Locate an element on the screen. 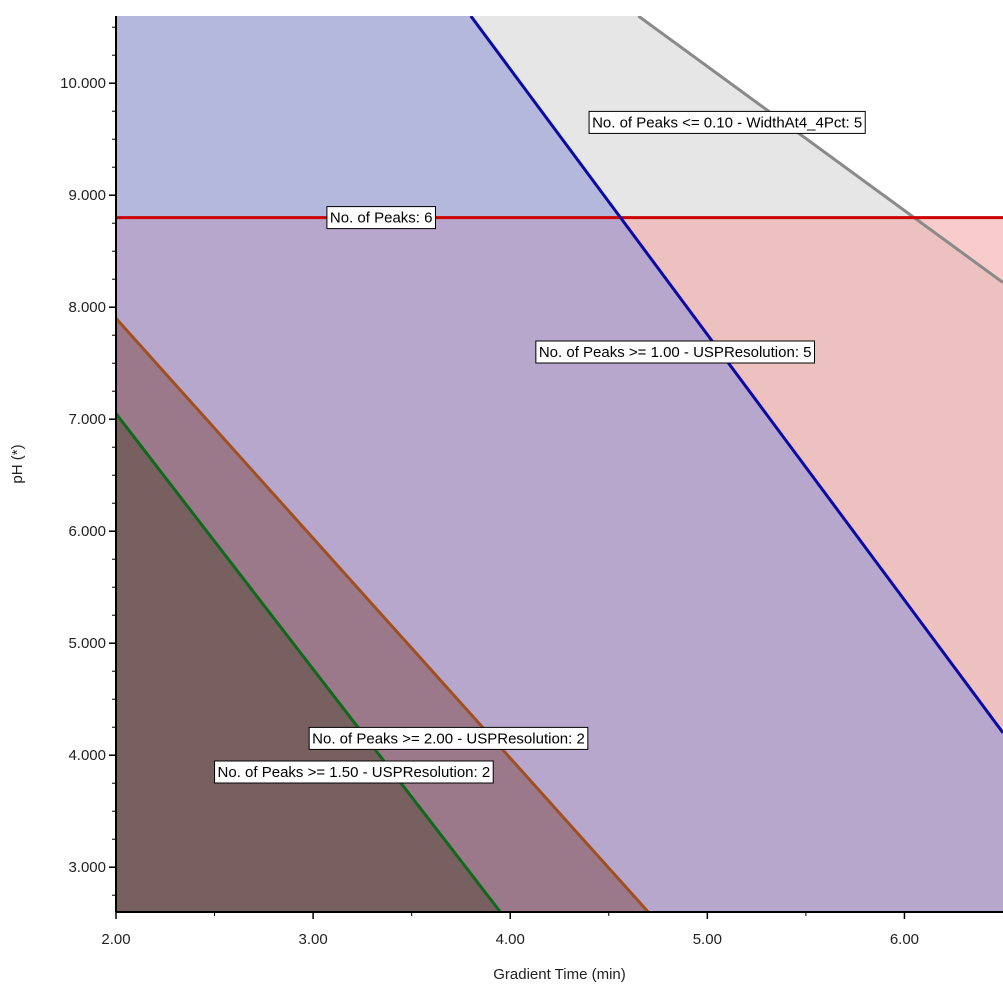  annotation-text: No. of Peaks >= 1.50 - USPResolution: 2 is located at coordinates (354, 772).